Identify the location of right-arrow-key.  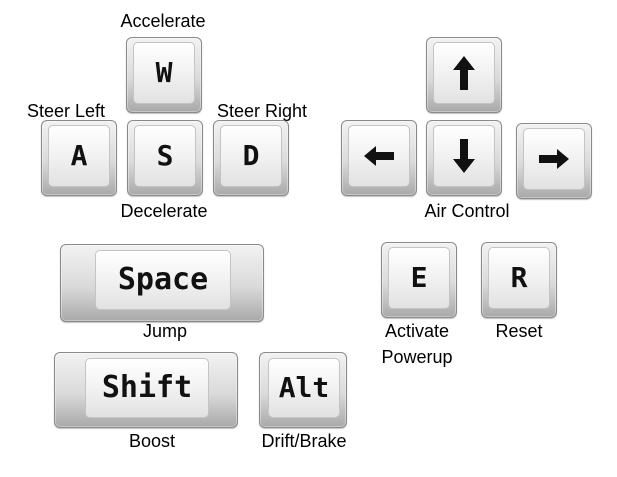
(554, 161).